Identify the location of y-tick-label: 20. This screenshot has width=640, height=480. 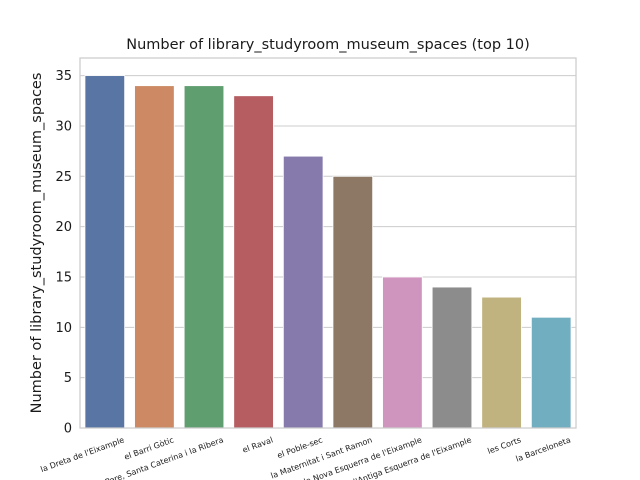
(63, 227).